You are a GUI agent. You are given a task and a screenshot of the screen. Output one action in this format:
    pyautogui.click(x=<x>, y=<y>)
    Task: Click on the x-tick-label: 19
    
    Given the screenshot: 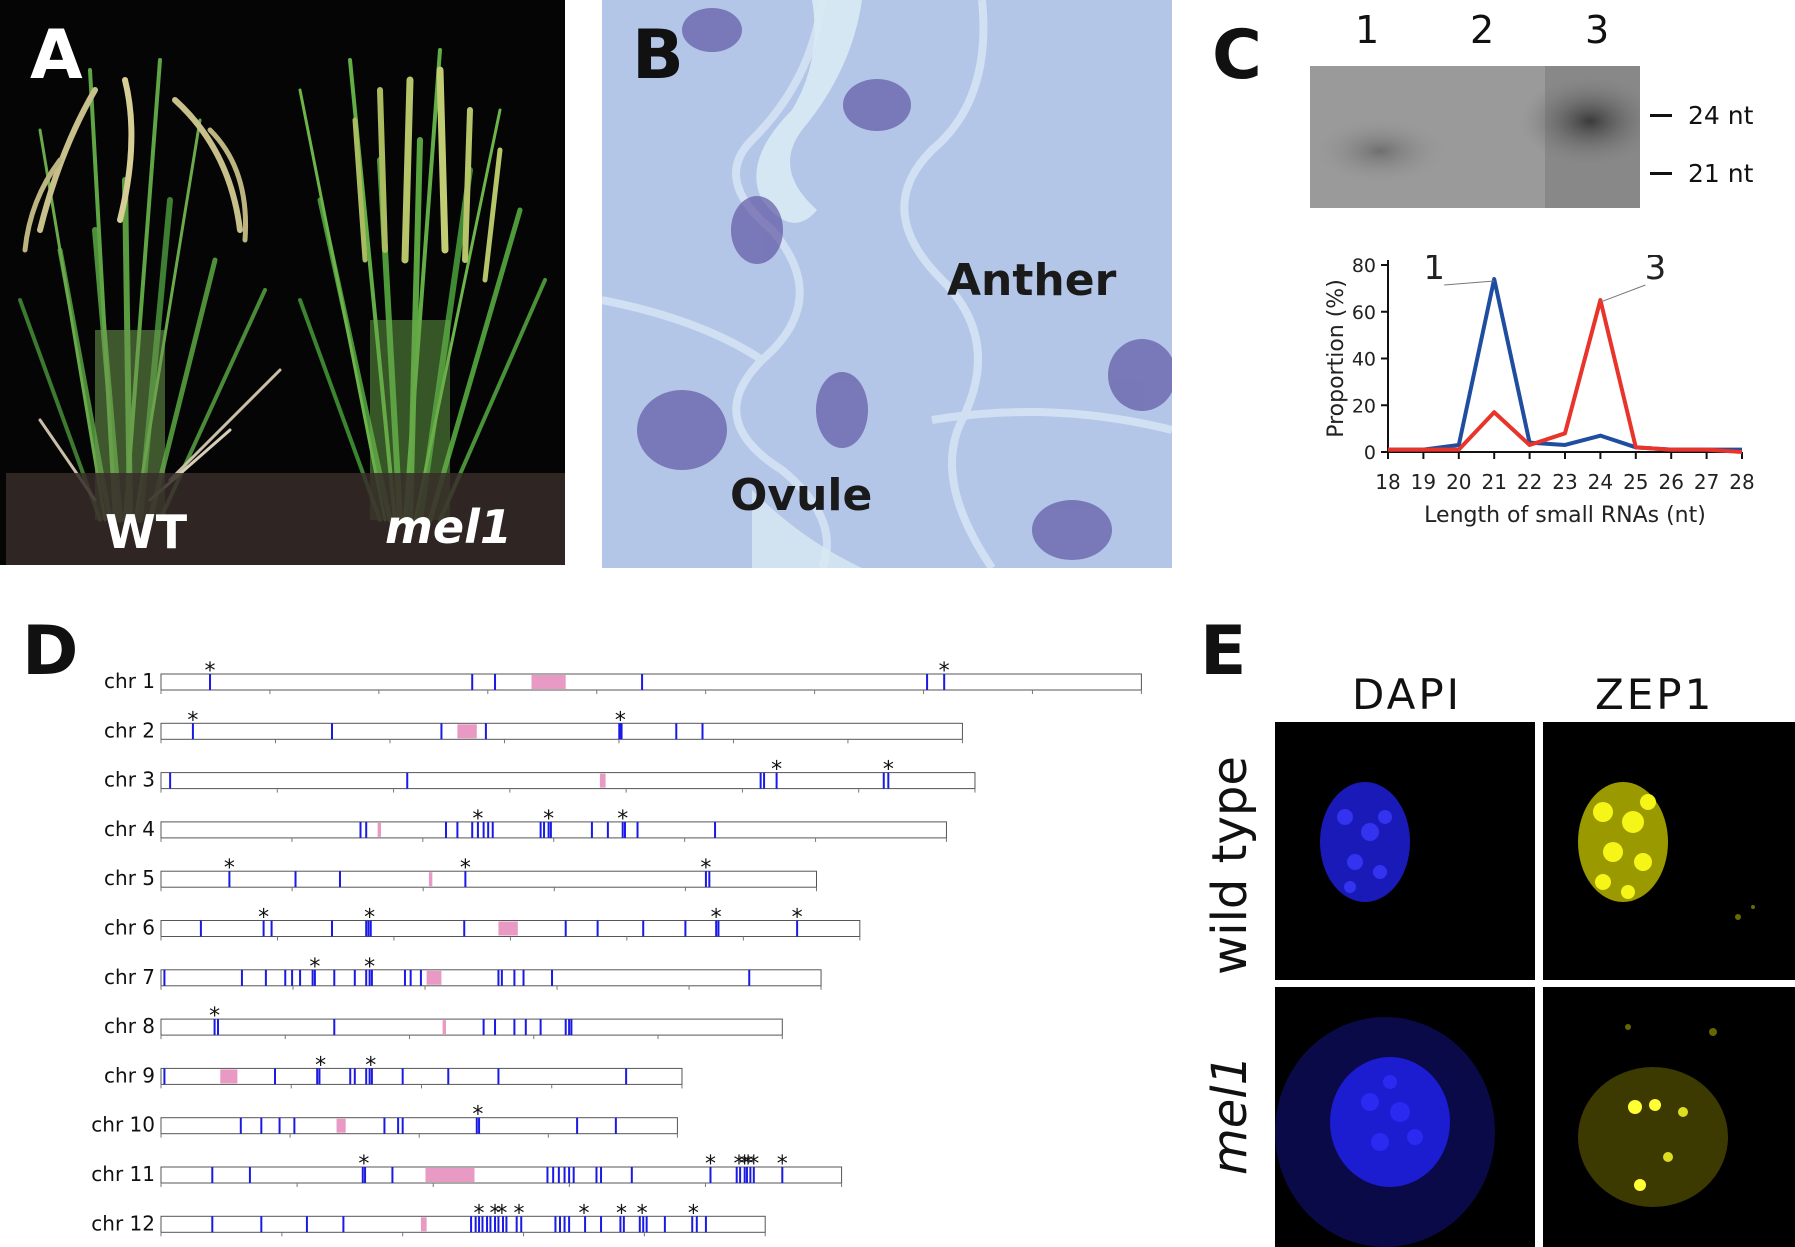 What is the action you would take?
    pyautogui.click(x=1423, y=482)
    